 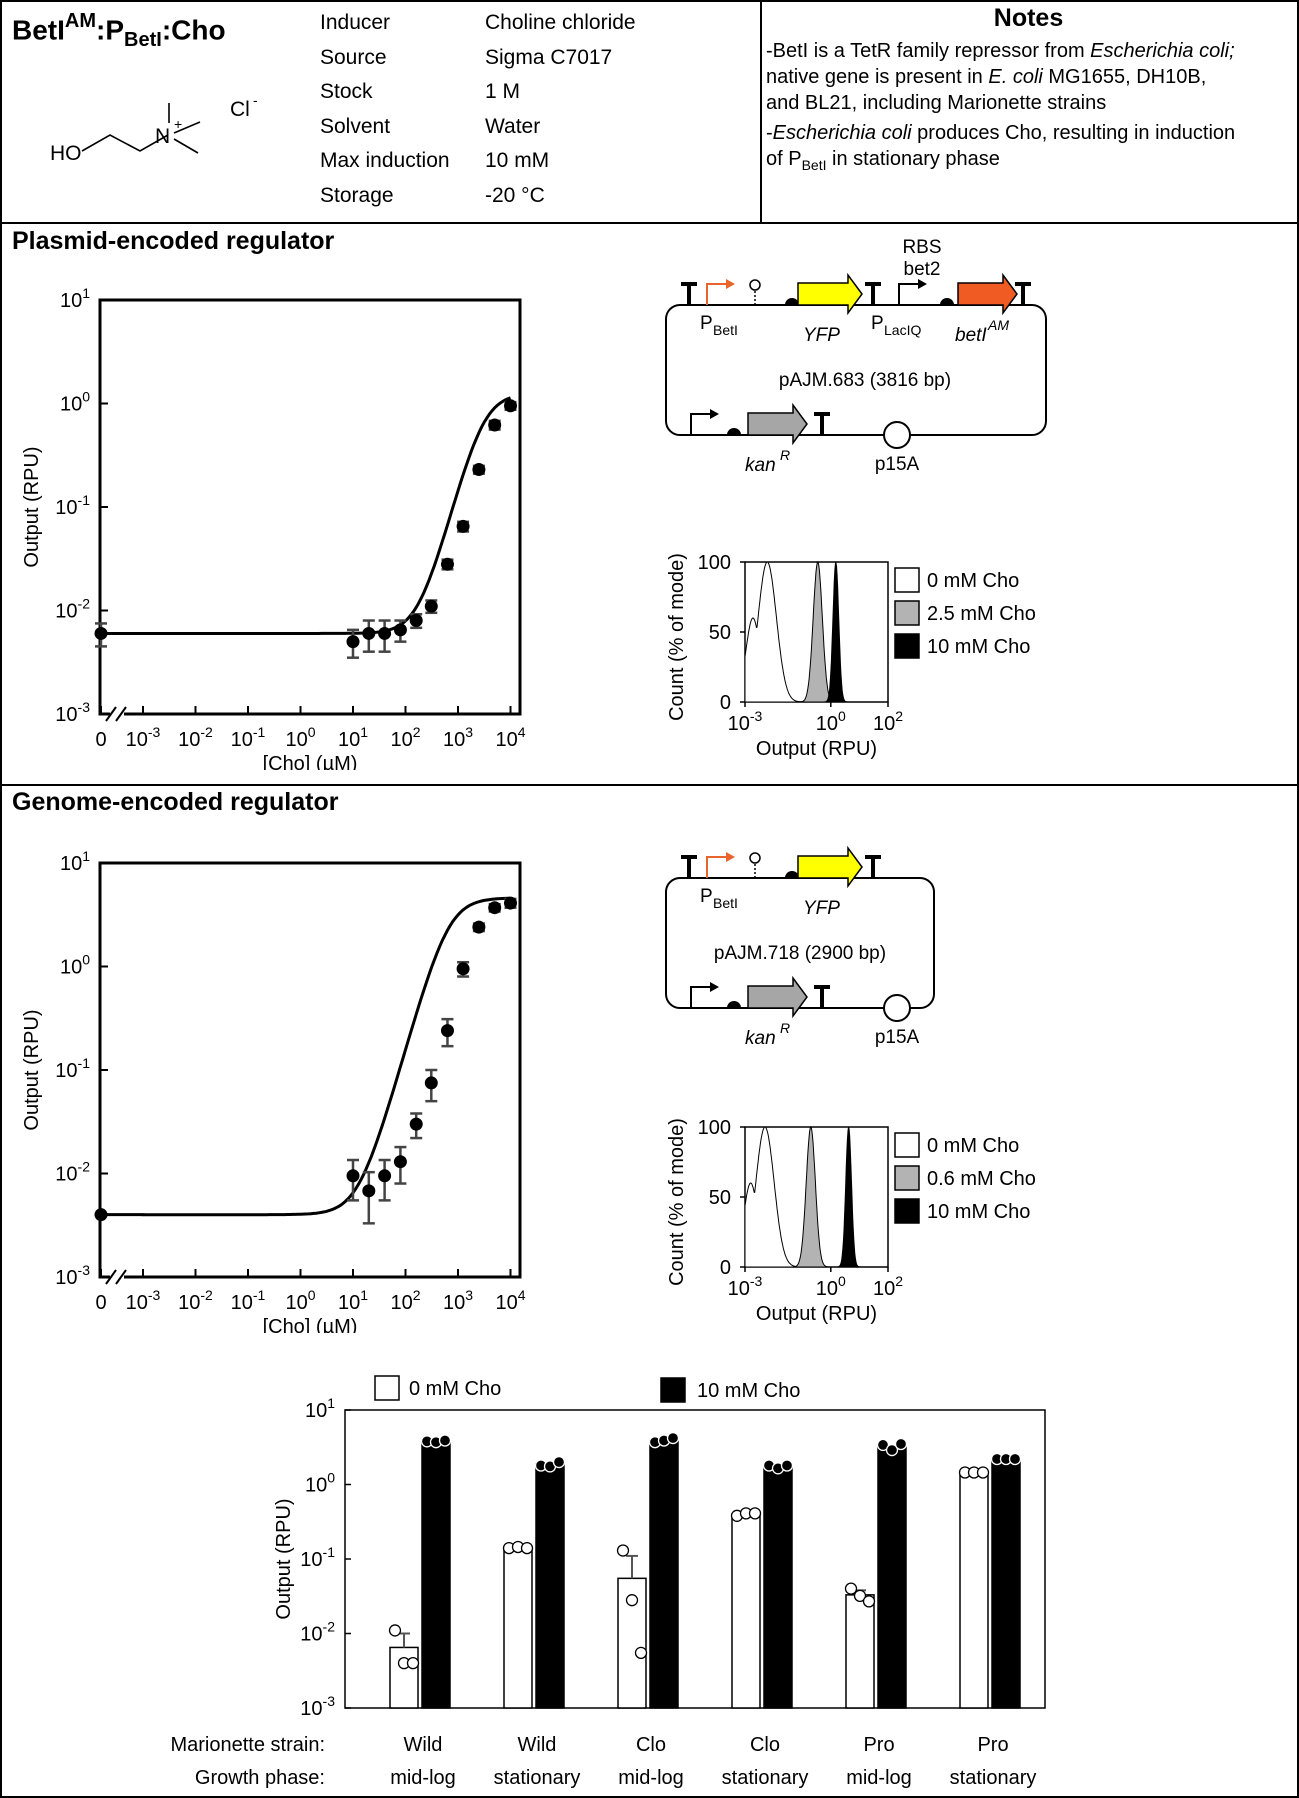 What do you see at coordinates (649, 785) in the screenshot?
I see `divider-sections` at bounding box center [649, 785].